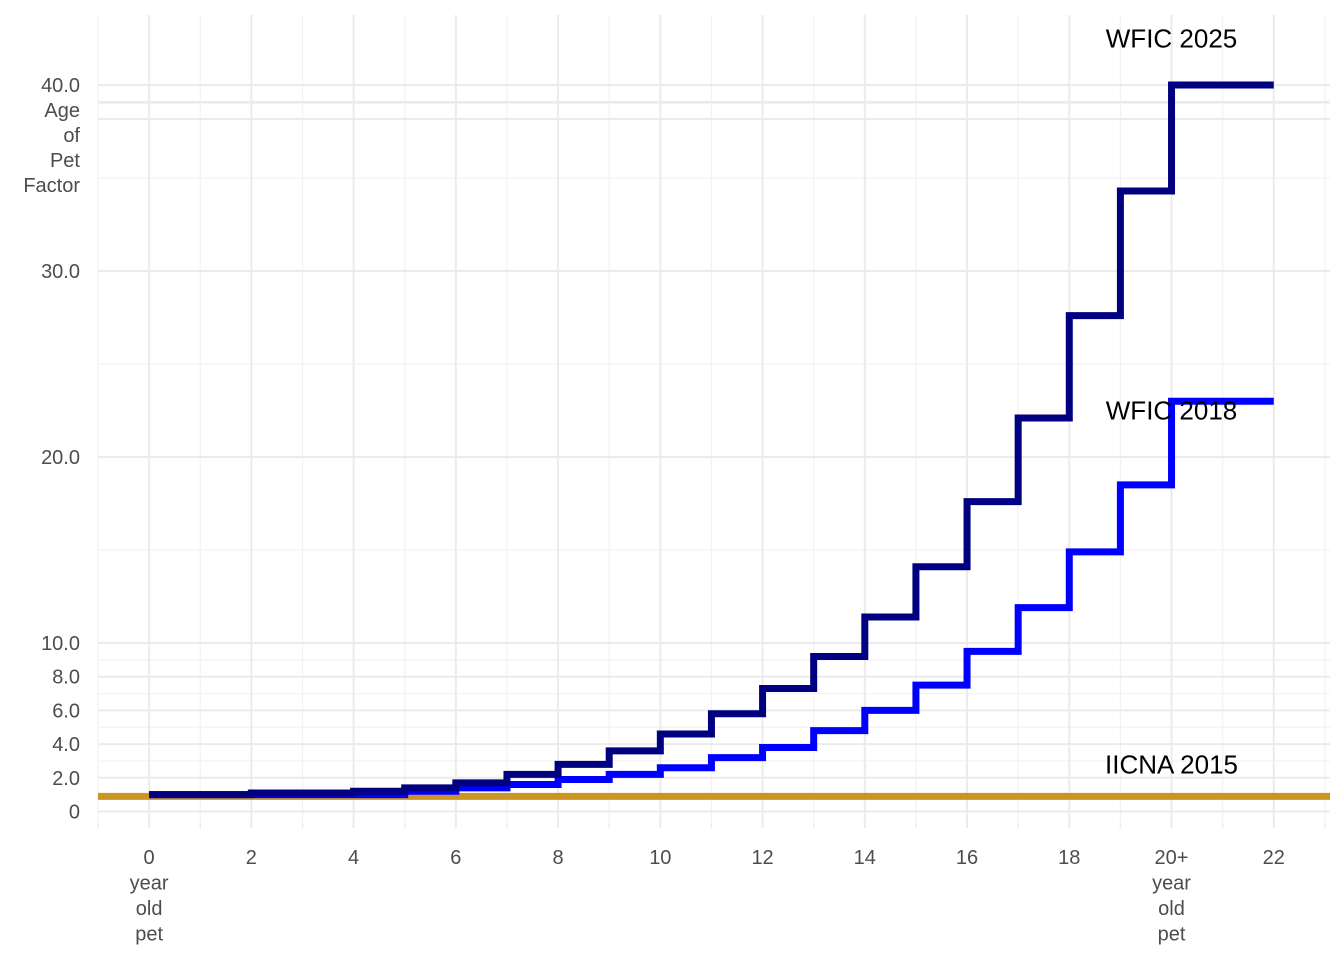 This screenshot has width=1344, height=965. Describe the element at coordinates (74, 813) in the screenshot. I see `y-tick-label: 0` at that location.